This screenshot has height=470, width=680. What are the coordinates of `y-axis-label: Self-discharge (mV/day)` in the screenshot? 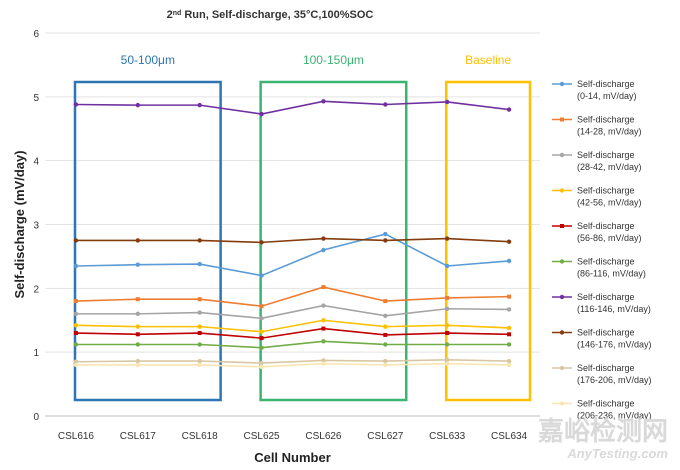 It's located at (19, 224).